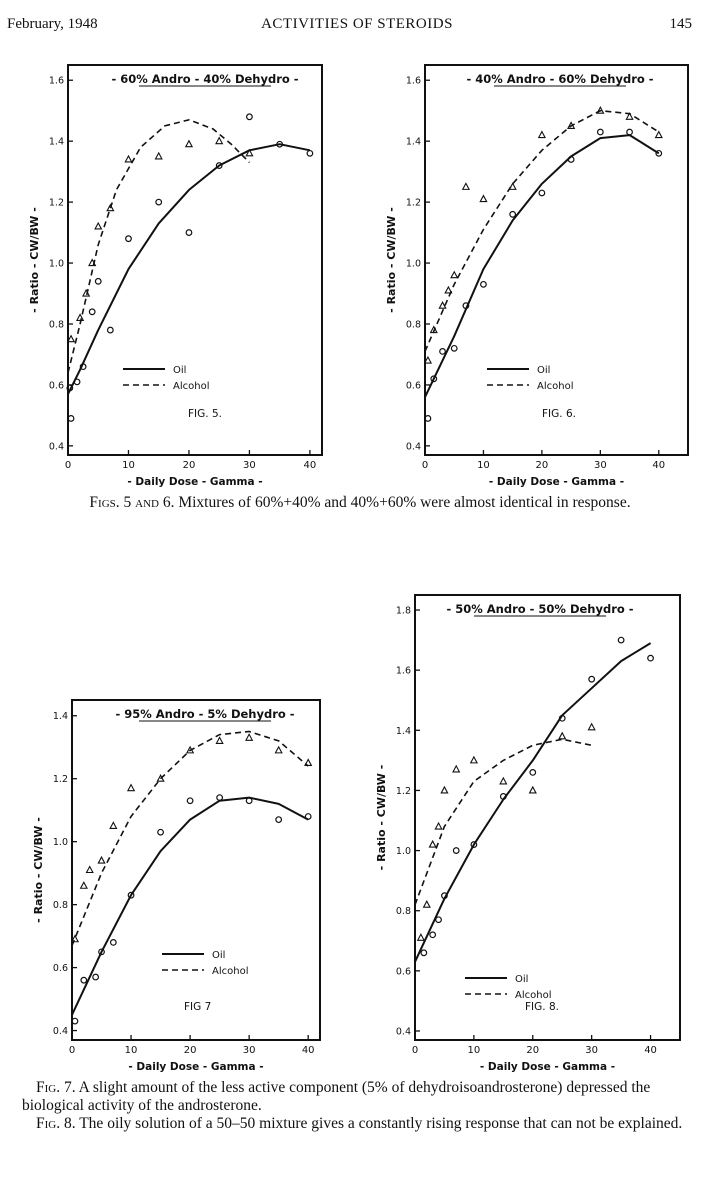  I want to click on figure-label: FIG. 5., so click(205, 414).